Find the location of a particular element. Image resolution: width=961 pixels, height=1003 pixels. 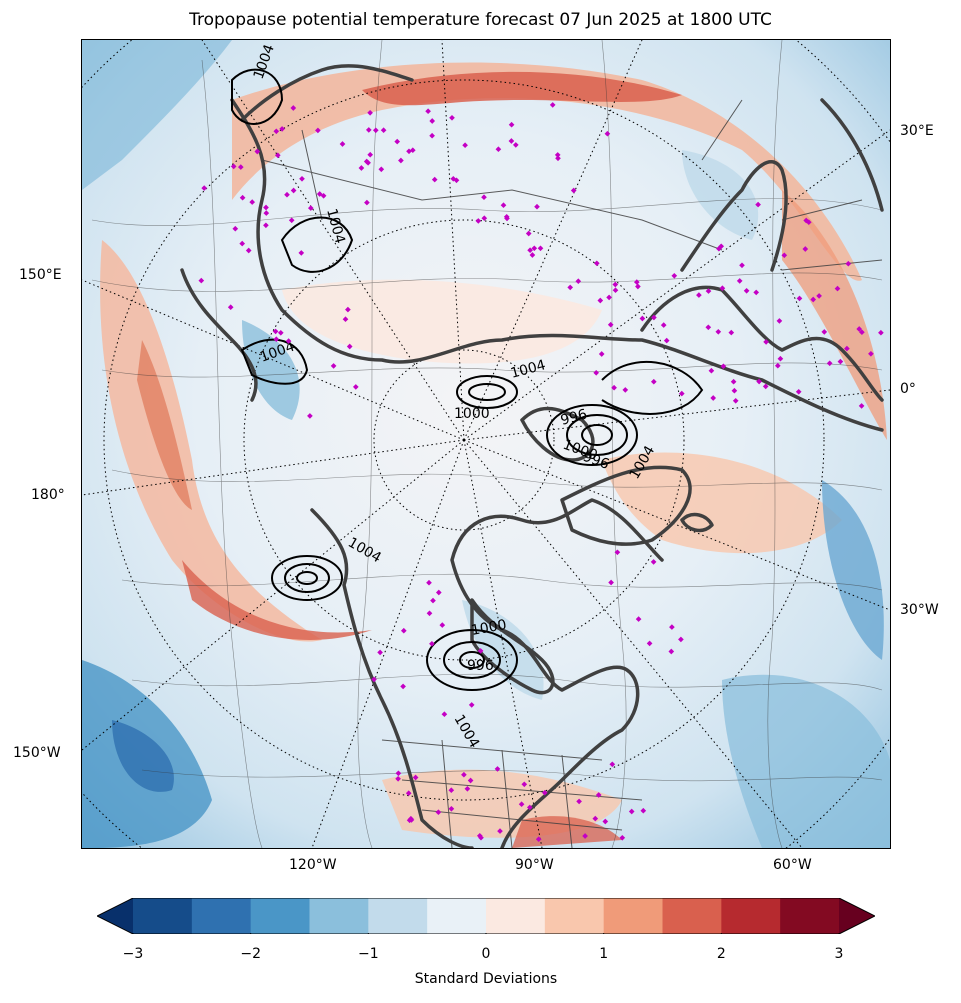

lon-label-left: 150°E is located at coordinates (40, 275).